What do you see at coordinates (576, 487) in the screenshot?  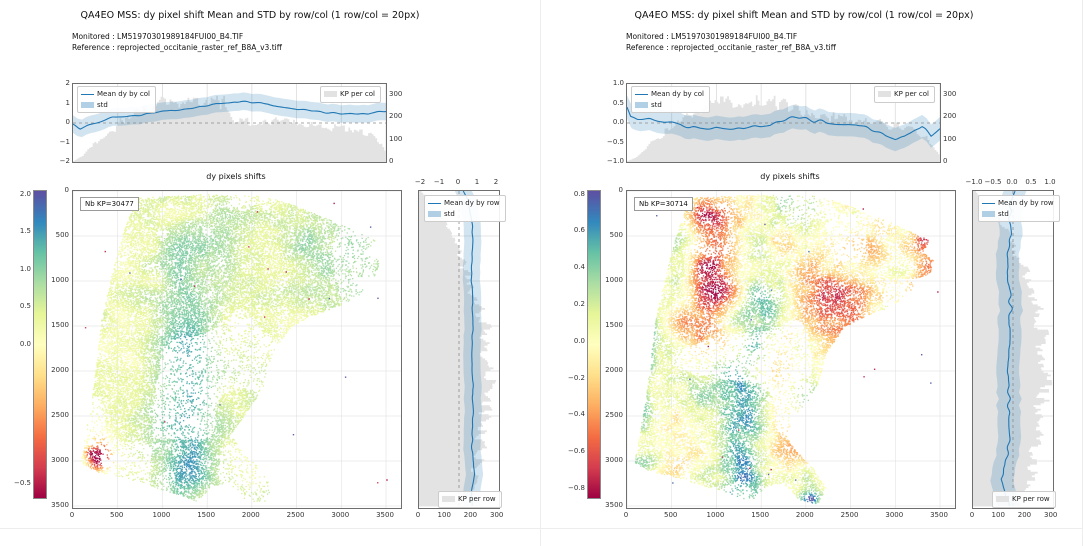 I see `tick-label: −0.8` at bounding box center [576, 487].